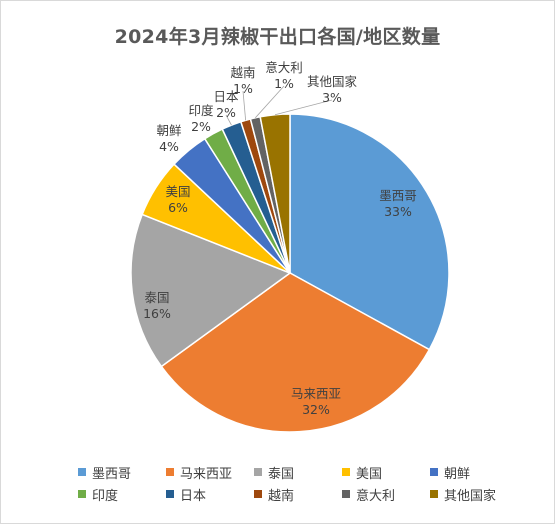  Describe the element at coordinates (386, 472) in the screenshot. I see `legend-item-3: 美国` at that location.